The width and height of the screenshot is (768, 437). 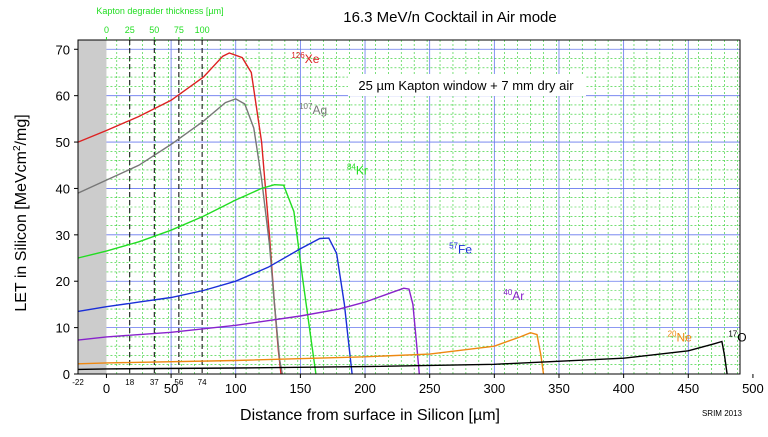 What do you see at coordinates (171, 388) in the screenshot?
I see `x-tick-label: 50` at bounding box center [171, 388].